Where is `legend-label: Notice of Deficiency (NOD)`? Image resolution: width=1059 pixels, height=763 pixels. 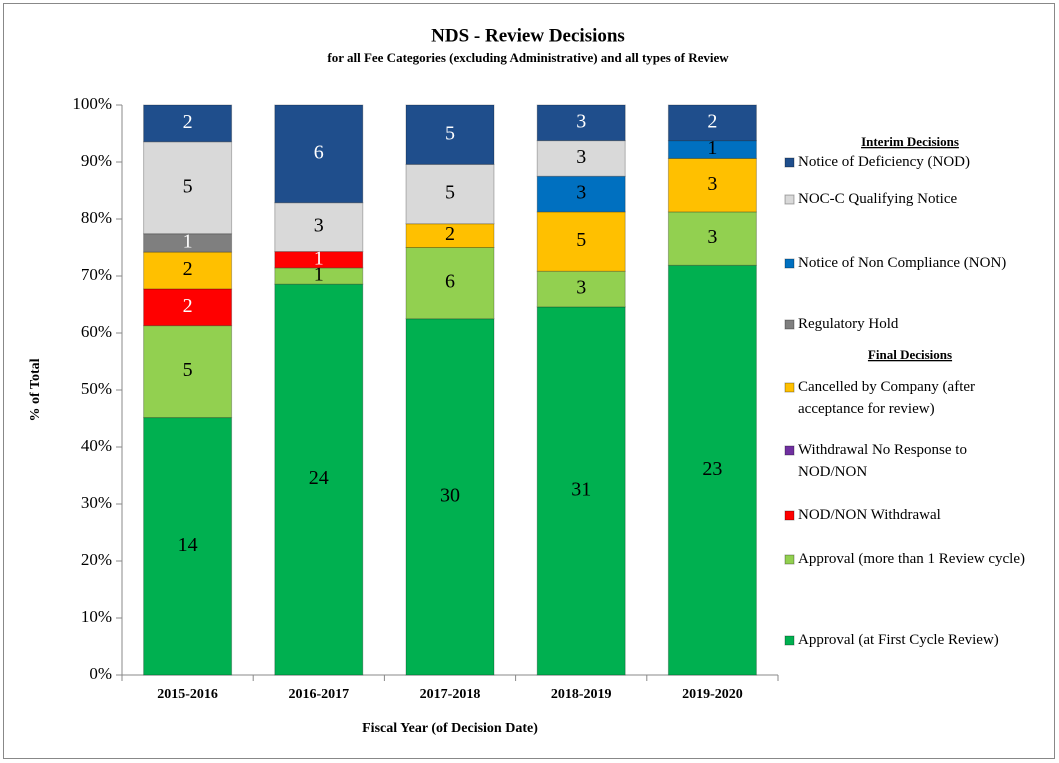 legend-label: Notice of Deficiency (NOD) is located at coordinates (884, 162).